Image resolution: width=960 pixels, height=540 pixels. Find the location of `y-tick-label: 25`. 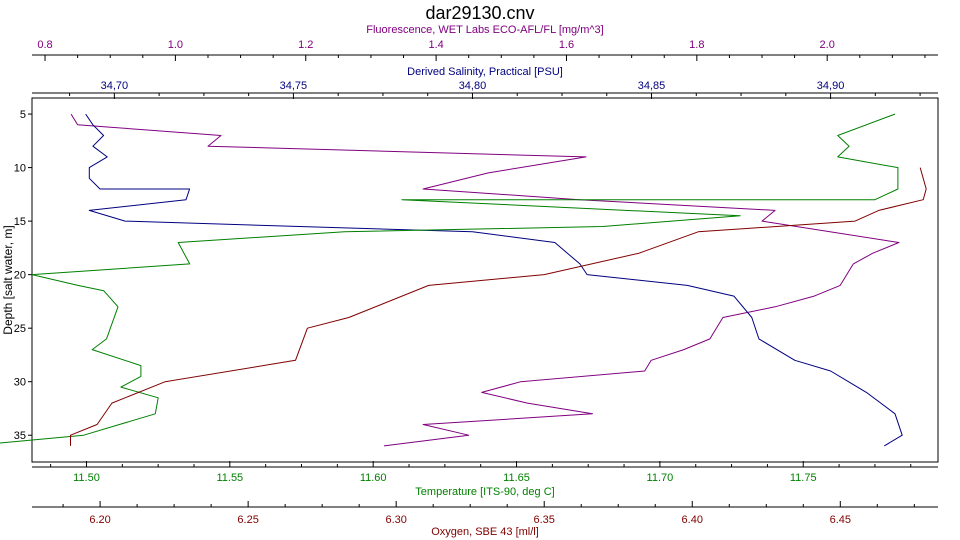

y-tick-label: 25 is located at coordinates (20, 329).